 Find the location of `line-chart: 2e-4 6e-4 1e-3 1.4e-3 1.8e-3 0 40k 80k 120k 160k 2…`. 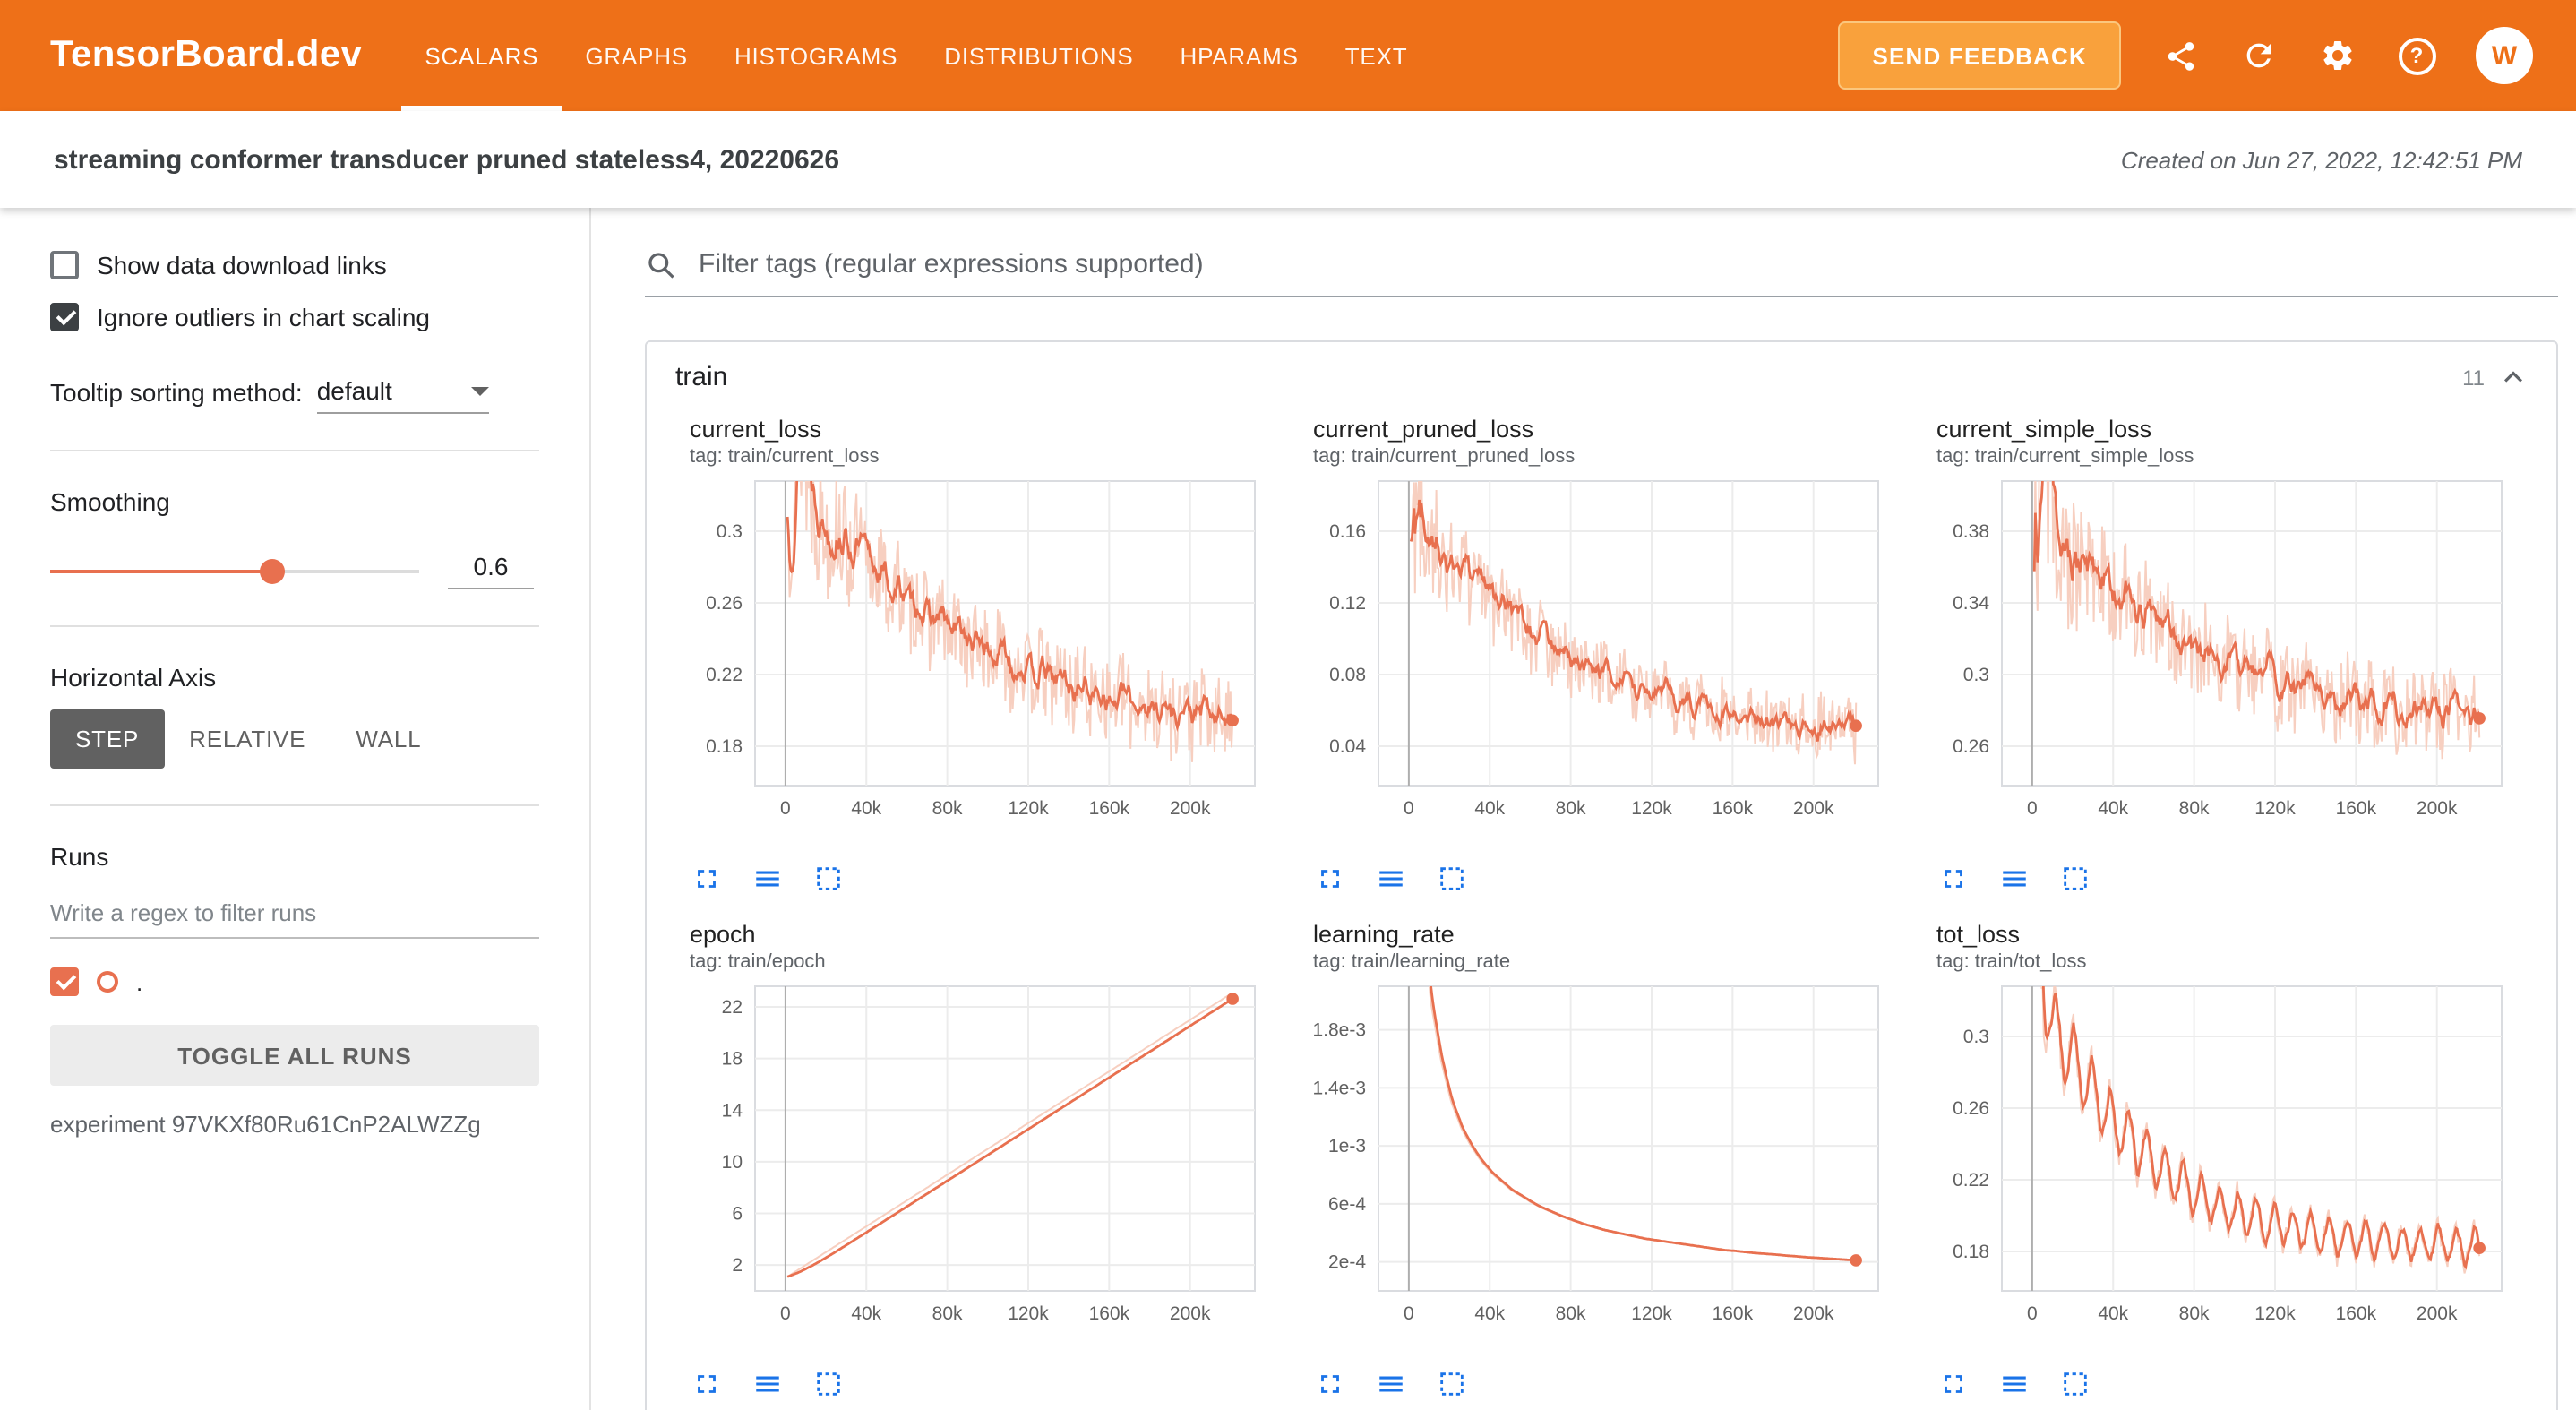

line-chart: 2e-4 6e-4 1e-3 1.4e-3 1.8e-3 0 40k 80k 120k 160k 2… is located at coordinates (1594, 1166).